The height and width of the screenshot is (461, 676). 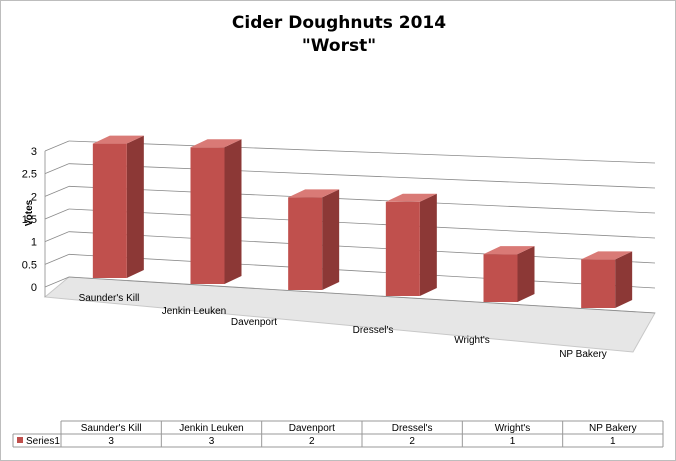 I want to click on table-header-cell: NP Bakery, so click(x=613, y=428).